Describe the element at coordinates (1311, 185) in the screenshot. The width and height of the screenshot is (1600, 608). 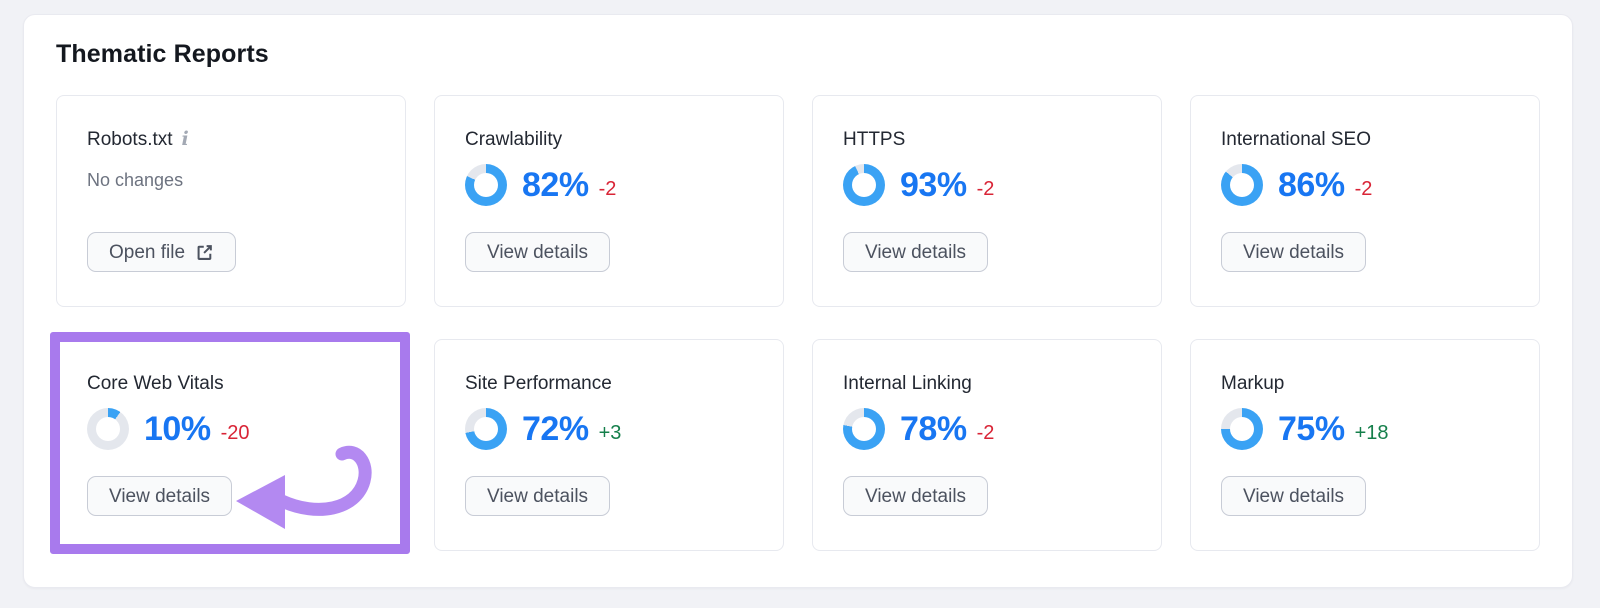
I see `score-percent: 86%` at that location.